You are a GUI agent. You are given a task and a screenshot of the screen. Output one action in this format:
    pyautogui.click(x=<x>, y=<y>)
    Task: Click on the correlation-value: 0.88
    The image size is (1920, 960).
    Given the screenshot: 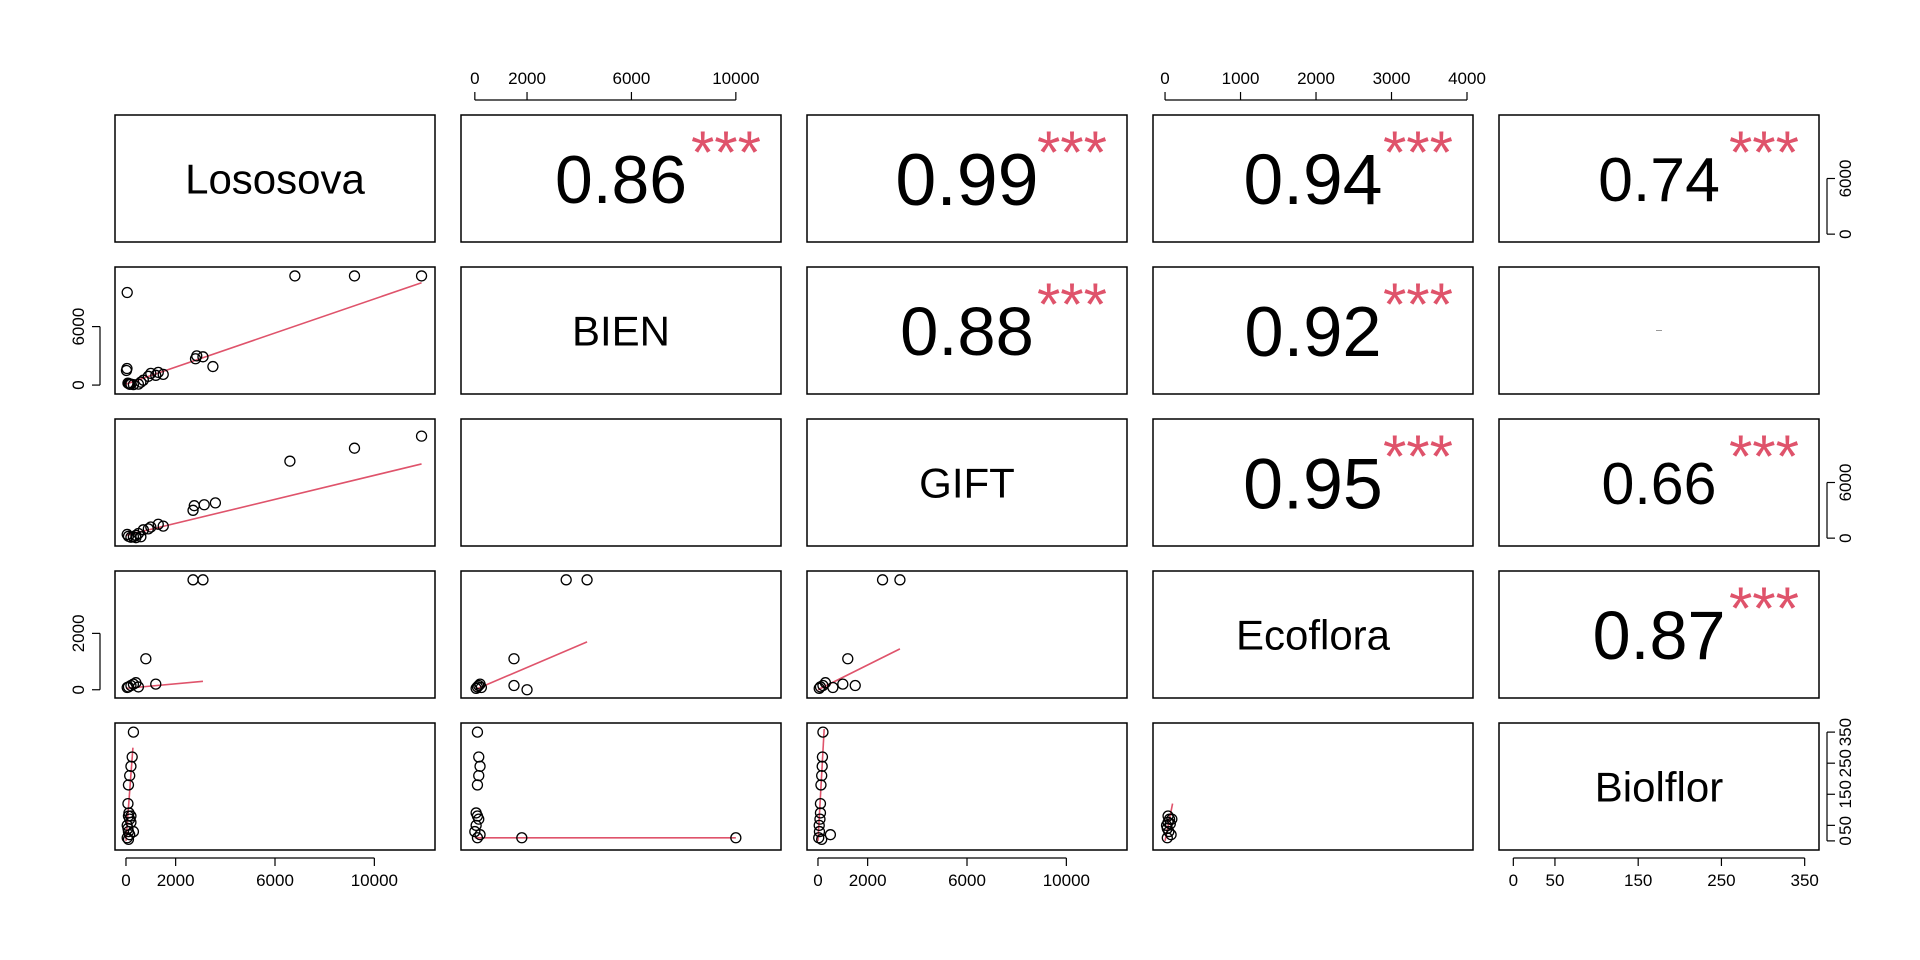 What is the action you would take?
    pyautogui.click(x=967, y=331)
    